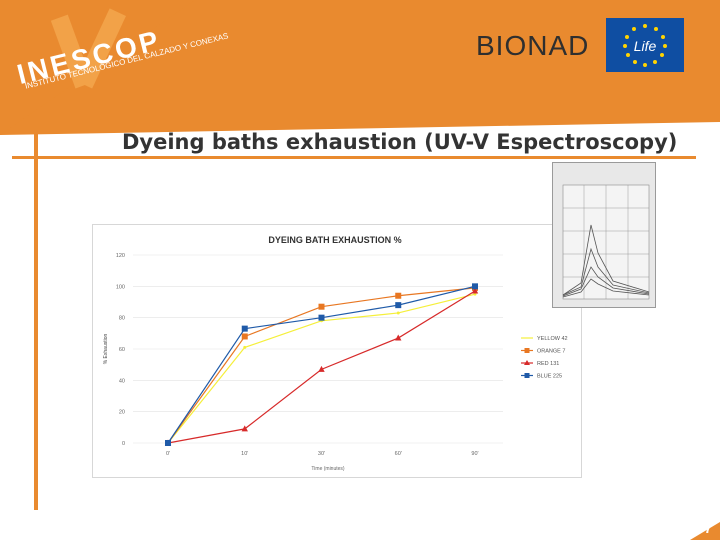  I want to click on spectroscopy-thumbnail, so click(604, 235).